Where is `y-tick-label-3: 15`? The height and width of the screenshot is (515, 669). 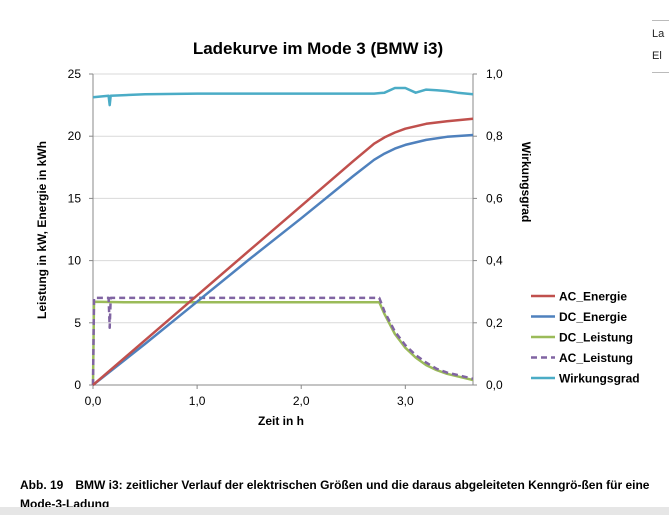
y-tick-label-3: 15 is located at coordinates (75, 198).